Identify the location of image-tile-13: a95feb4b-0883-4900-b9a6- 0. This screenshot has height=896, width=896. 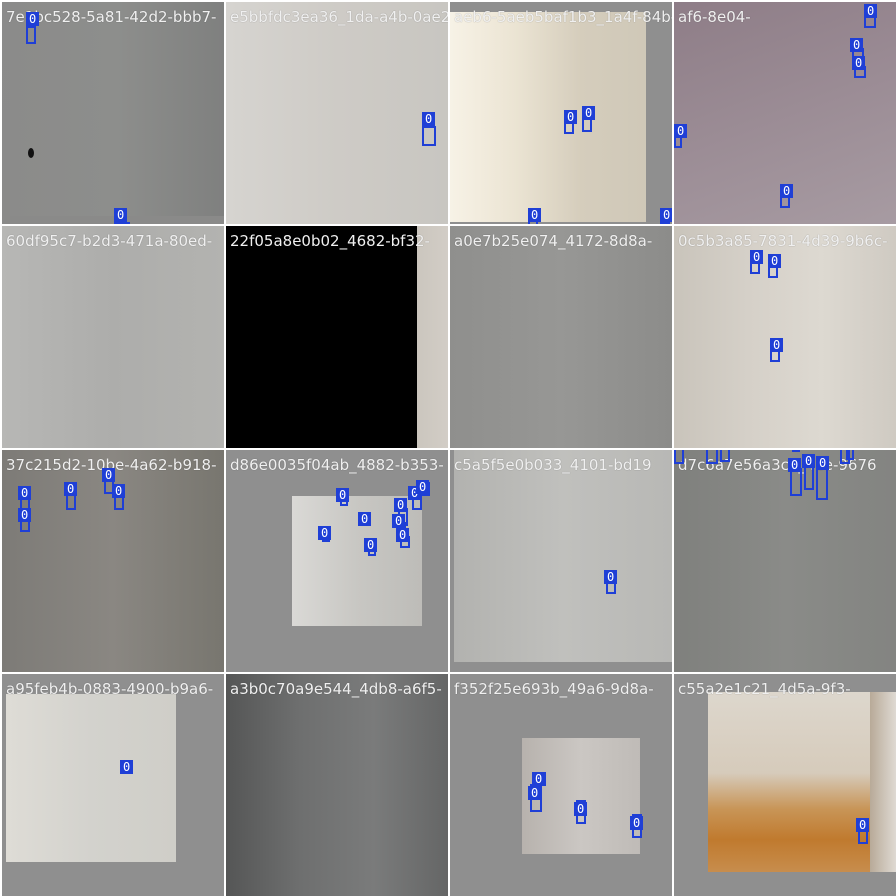
(113, 785).